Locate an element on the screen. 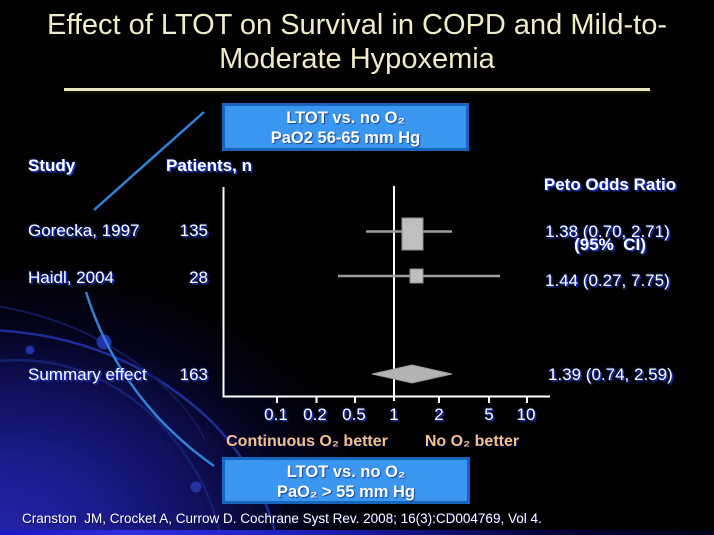  bottom-callout-box: LTOT vs. no O₂ PaO₂ > 55 mm Hg is located at coordinates (346, 480).